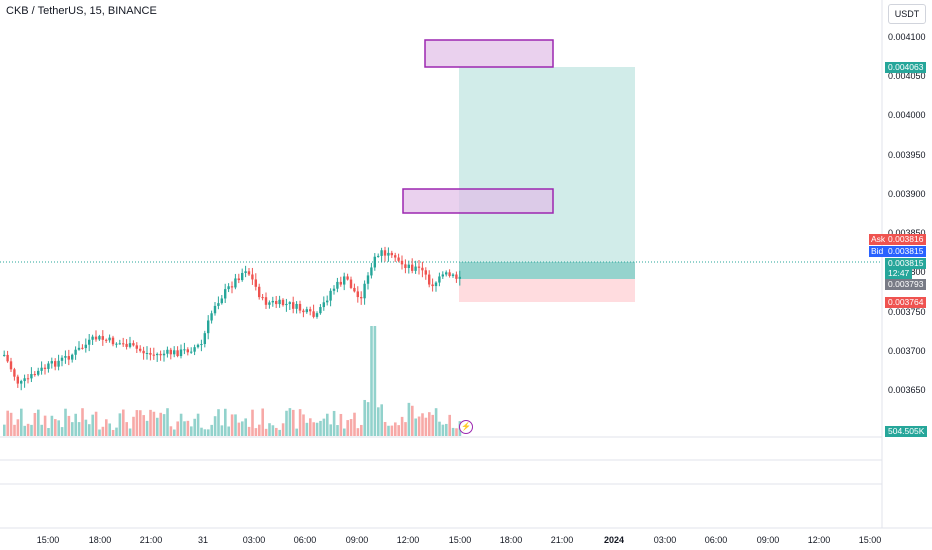 Image resolution: width=932 pixels, height=550 pixels. What do you see at coordinates (907, 351) in the screenshot?
I see `price-tick: 0.003700` at bounding box center [907, 351].